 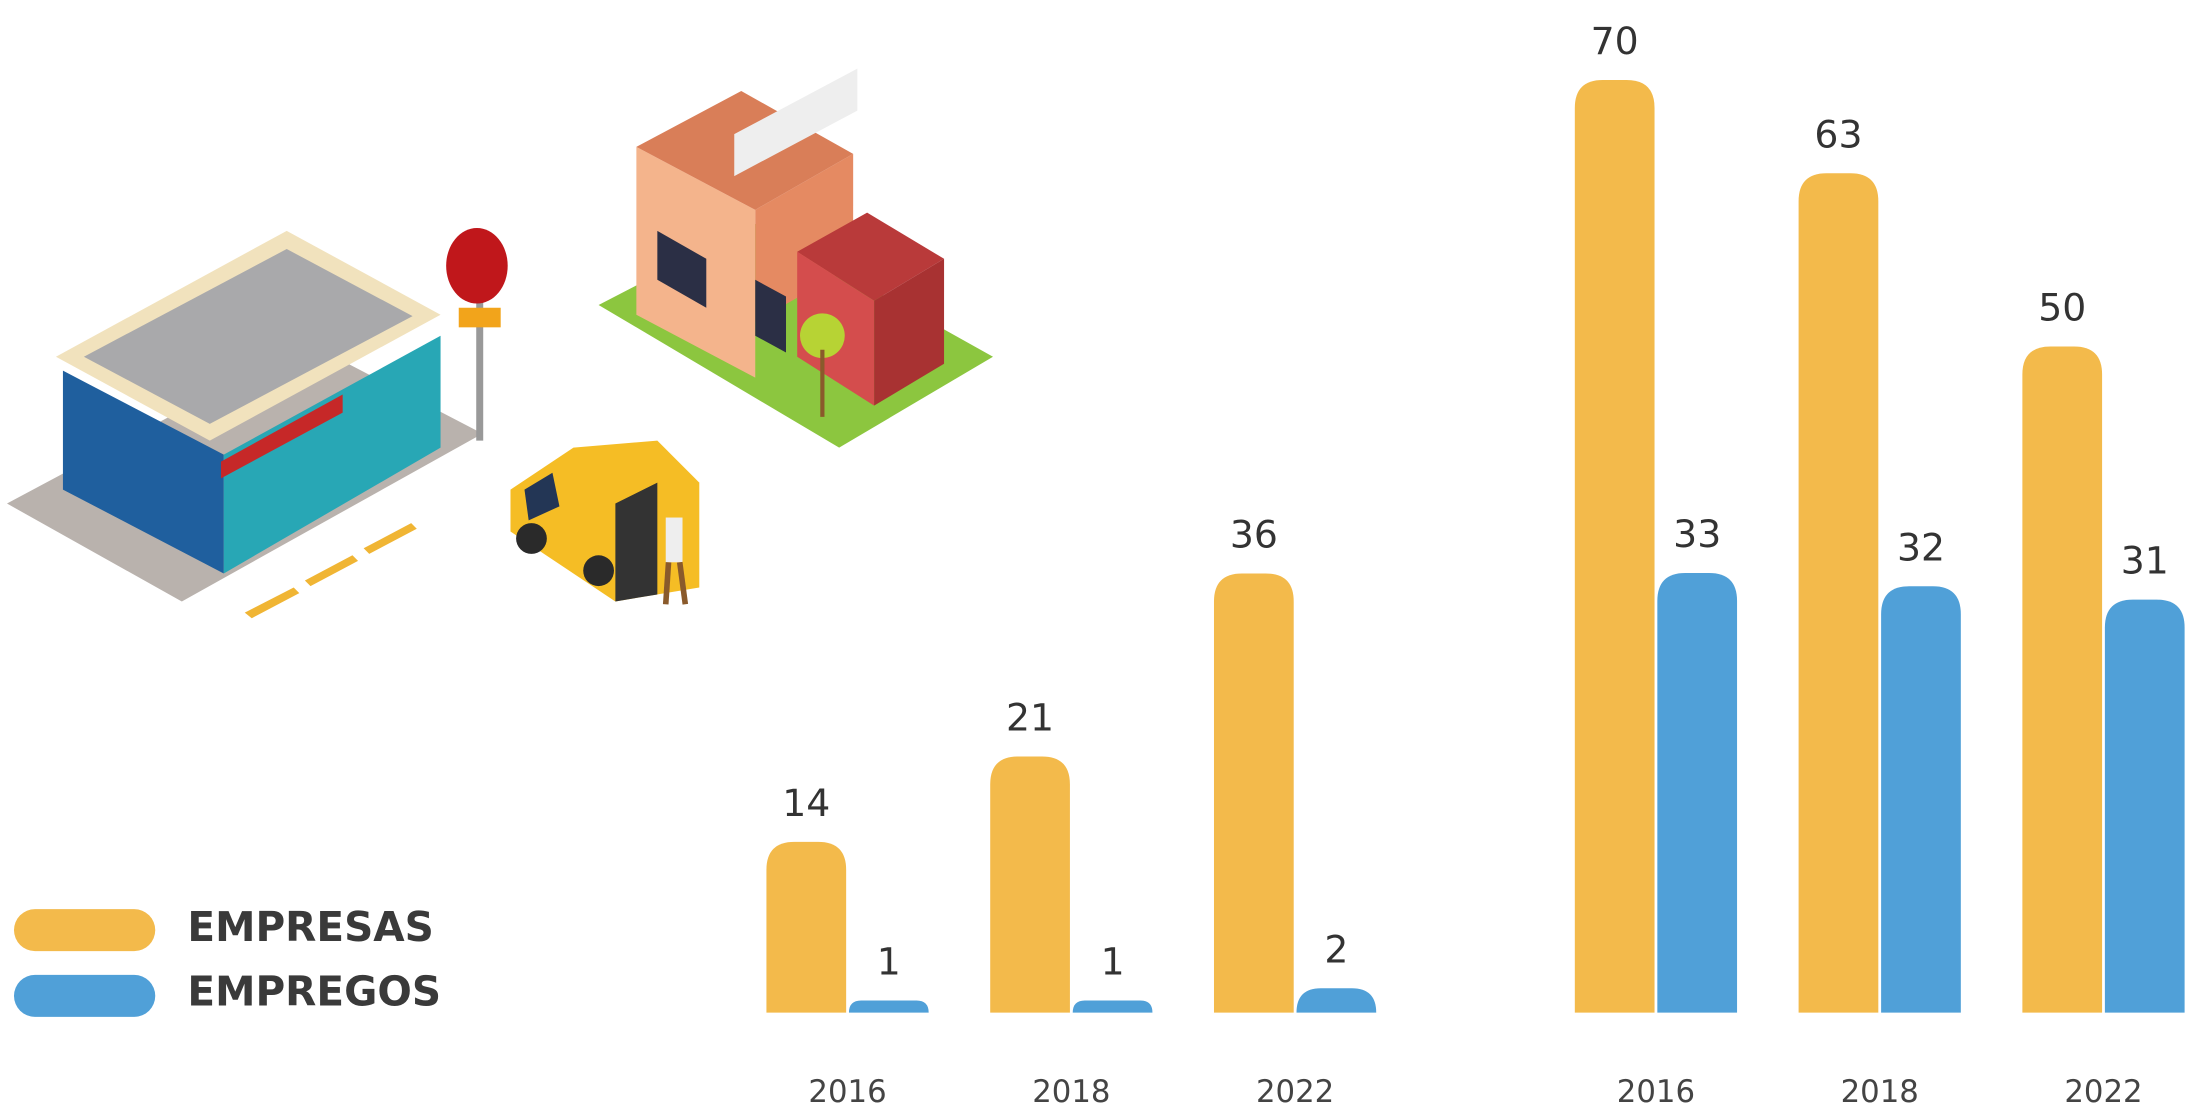 What do you see at coordinates (1921, 547) in the screenshot?
I see `value-label: 32` at bounding box center [1921, 547].